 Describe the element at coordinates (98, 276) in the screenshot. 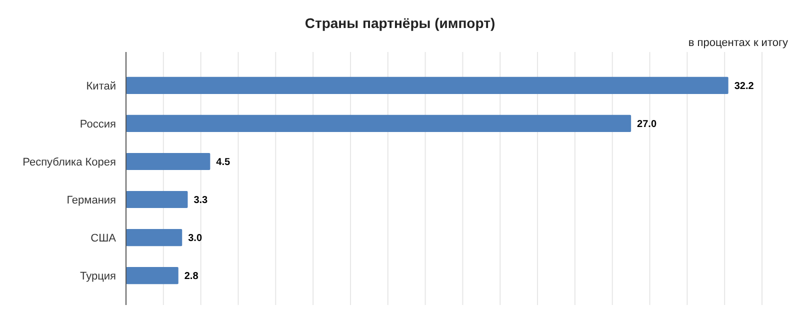

I see `y-tick-label: Турция` at that location.